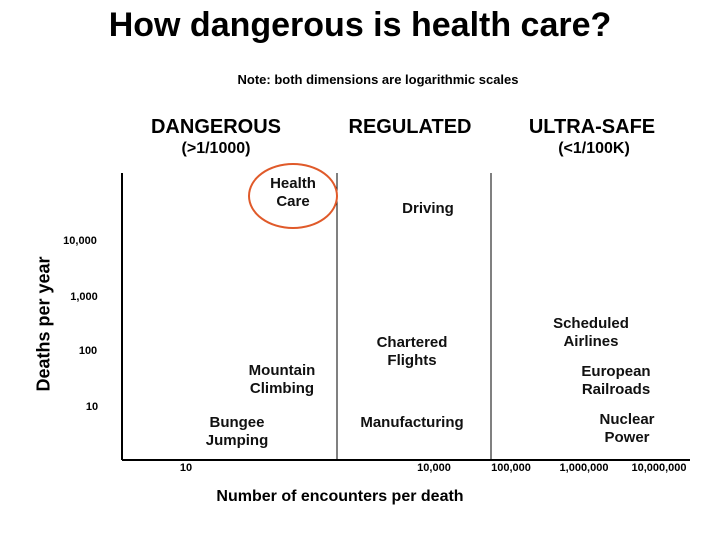 The width and height of the screenshot is (720, 540). Describe the element at coordinates (186, 468) in the screenshot. I see `x-tick-label: 10` at that location.